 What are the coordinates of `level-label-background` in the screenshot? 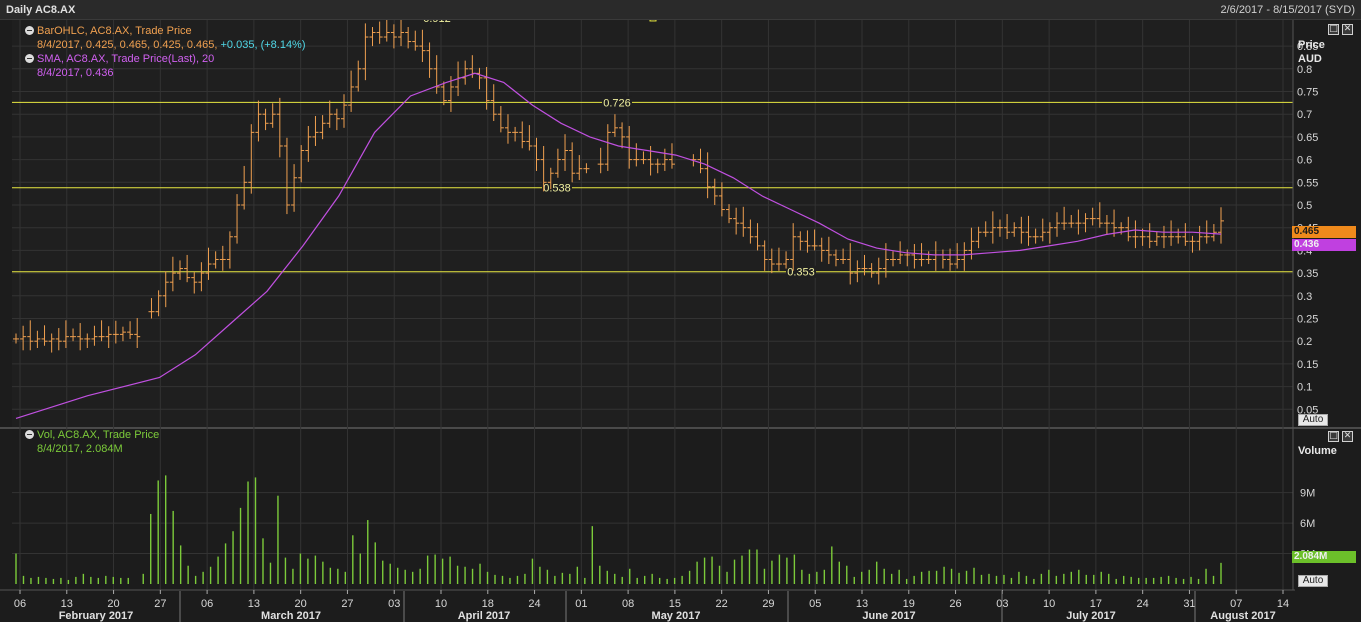 It's located at (617, 102).